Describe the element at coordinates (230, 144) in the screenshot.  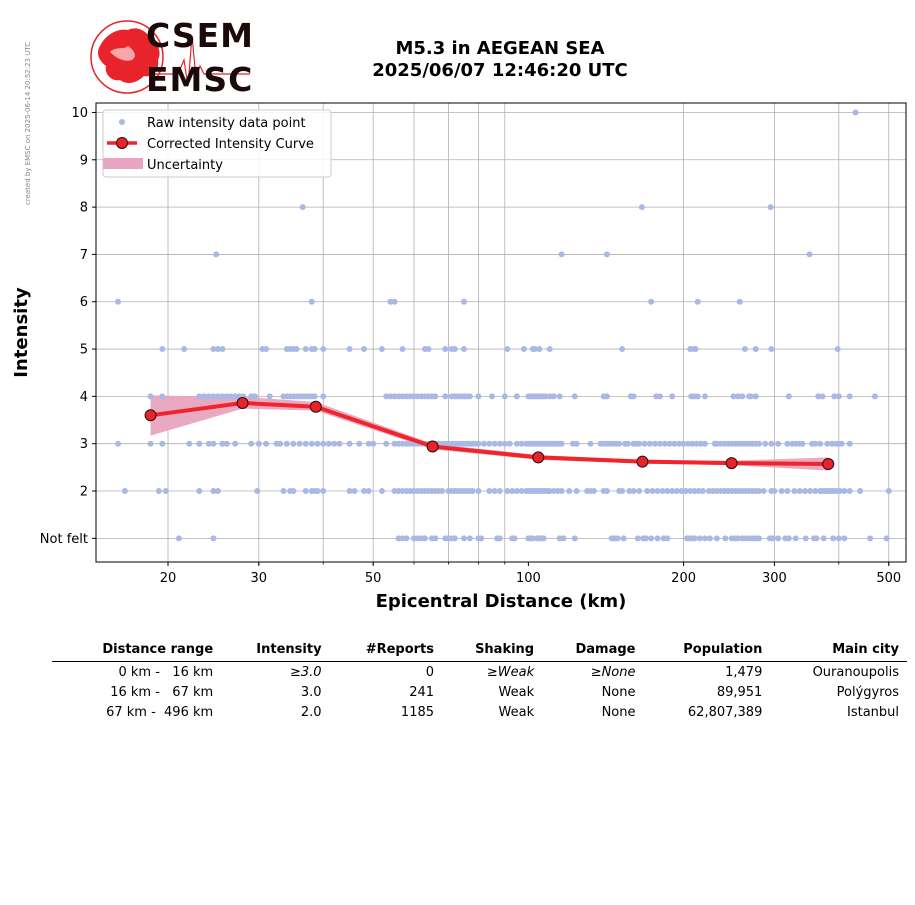
I see `legend-curve-label: Corrected Intensity Curve` at that location.